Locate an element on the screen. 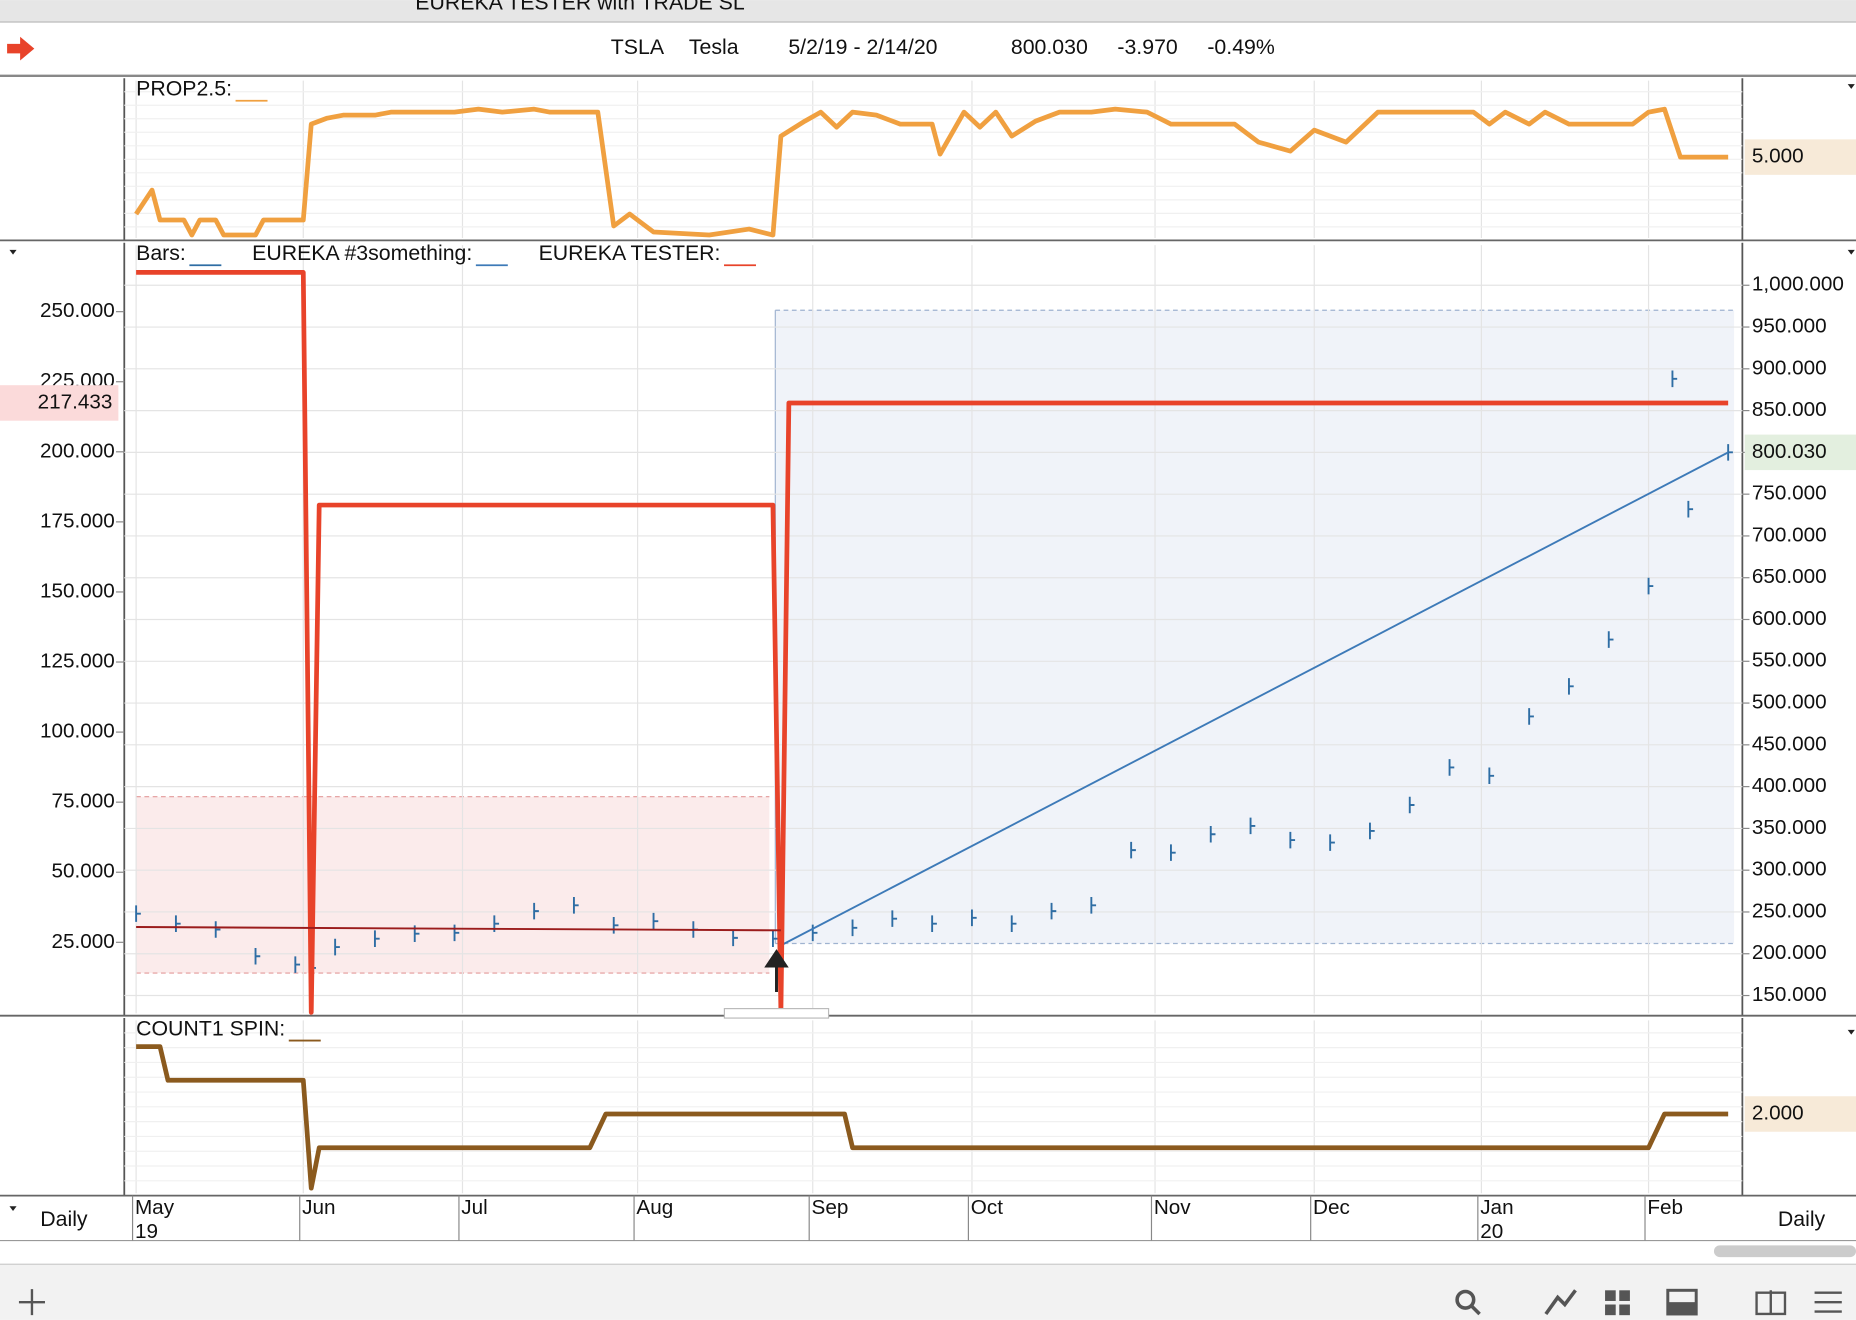  x-tick-label: Jan is located at coordinates (1496, 1207).